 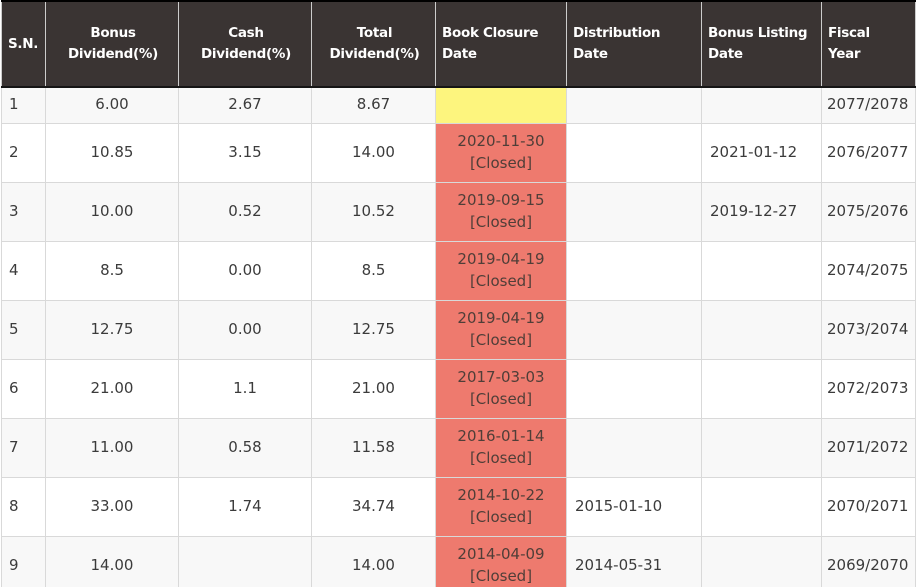 What do you see at coordinates (761, 152) in the screenshot?
I see `bonus-listing-date-cell: 2021-01-12` at bounding box center [761, 152].